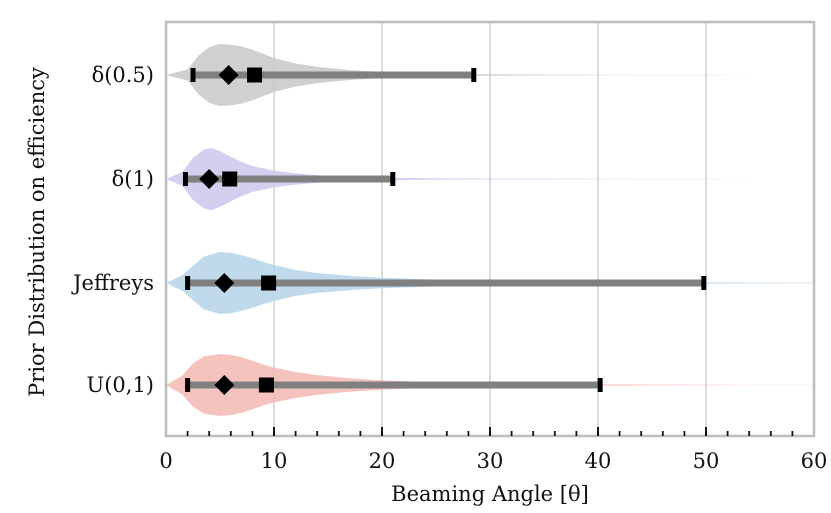  What do you see at coordinates (165, 461) in the screenshot?
I see `x-tick-label: 0` at bounding box center [165, 461].